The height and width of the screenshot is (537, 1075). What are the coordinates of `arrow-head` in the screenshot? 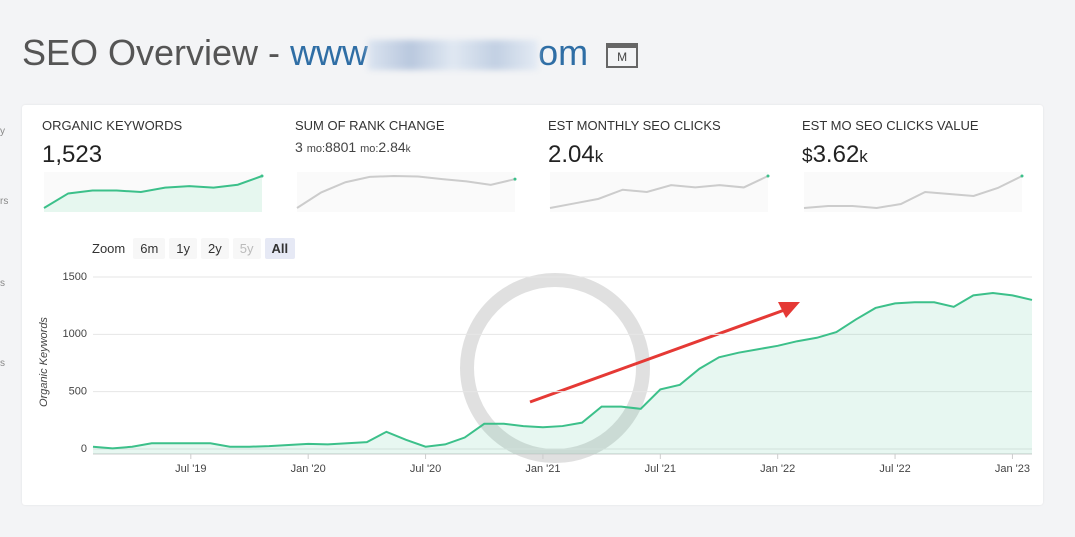 It's located at (789, 310).